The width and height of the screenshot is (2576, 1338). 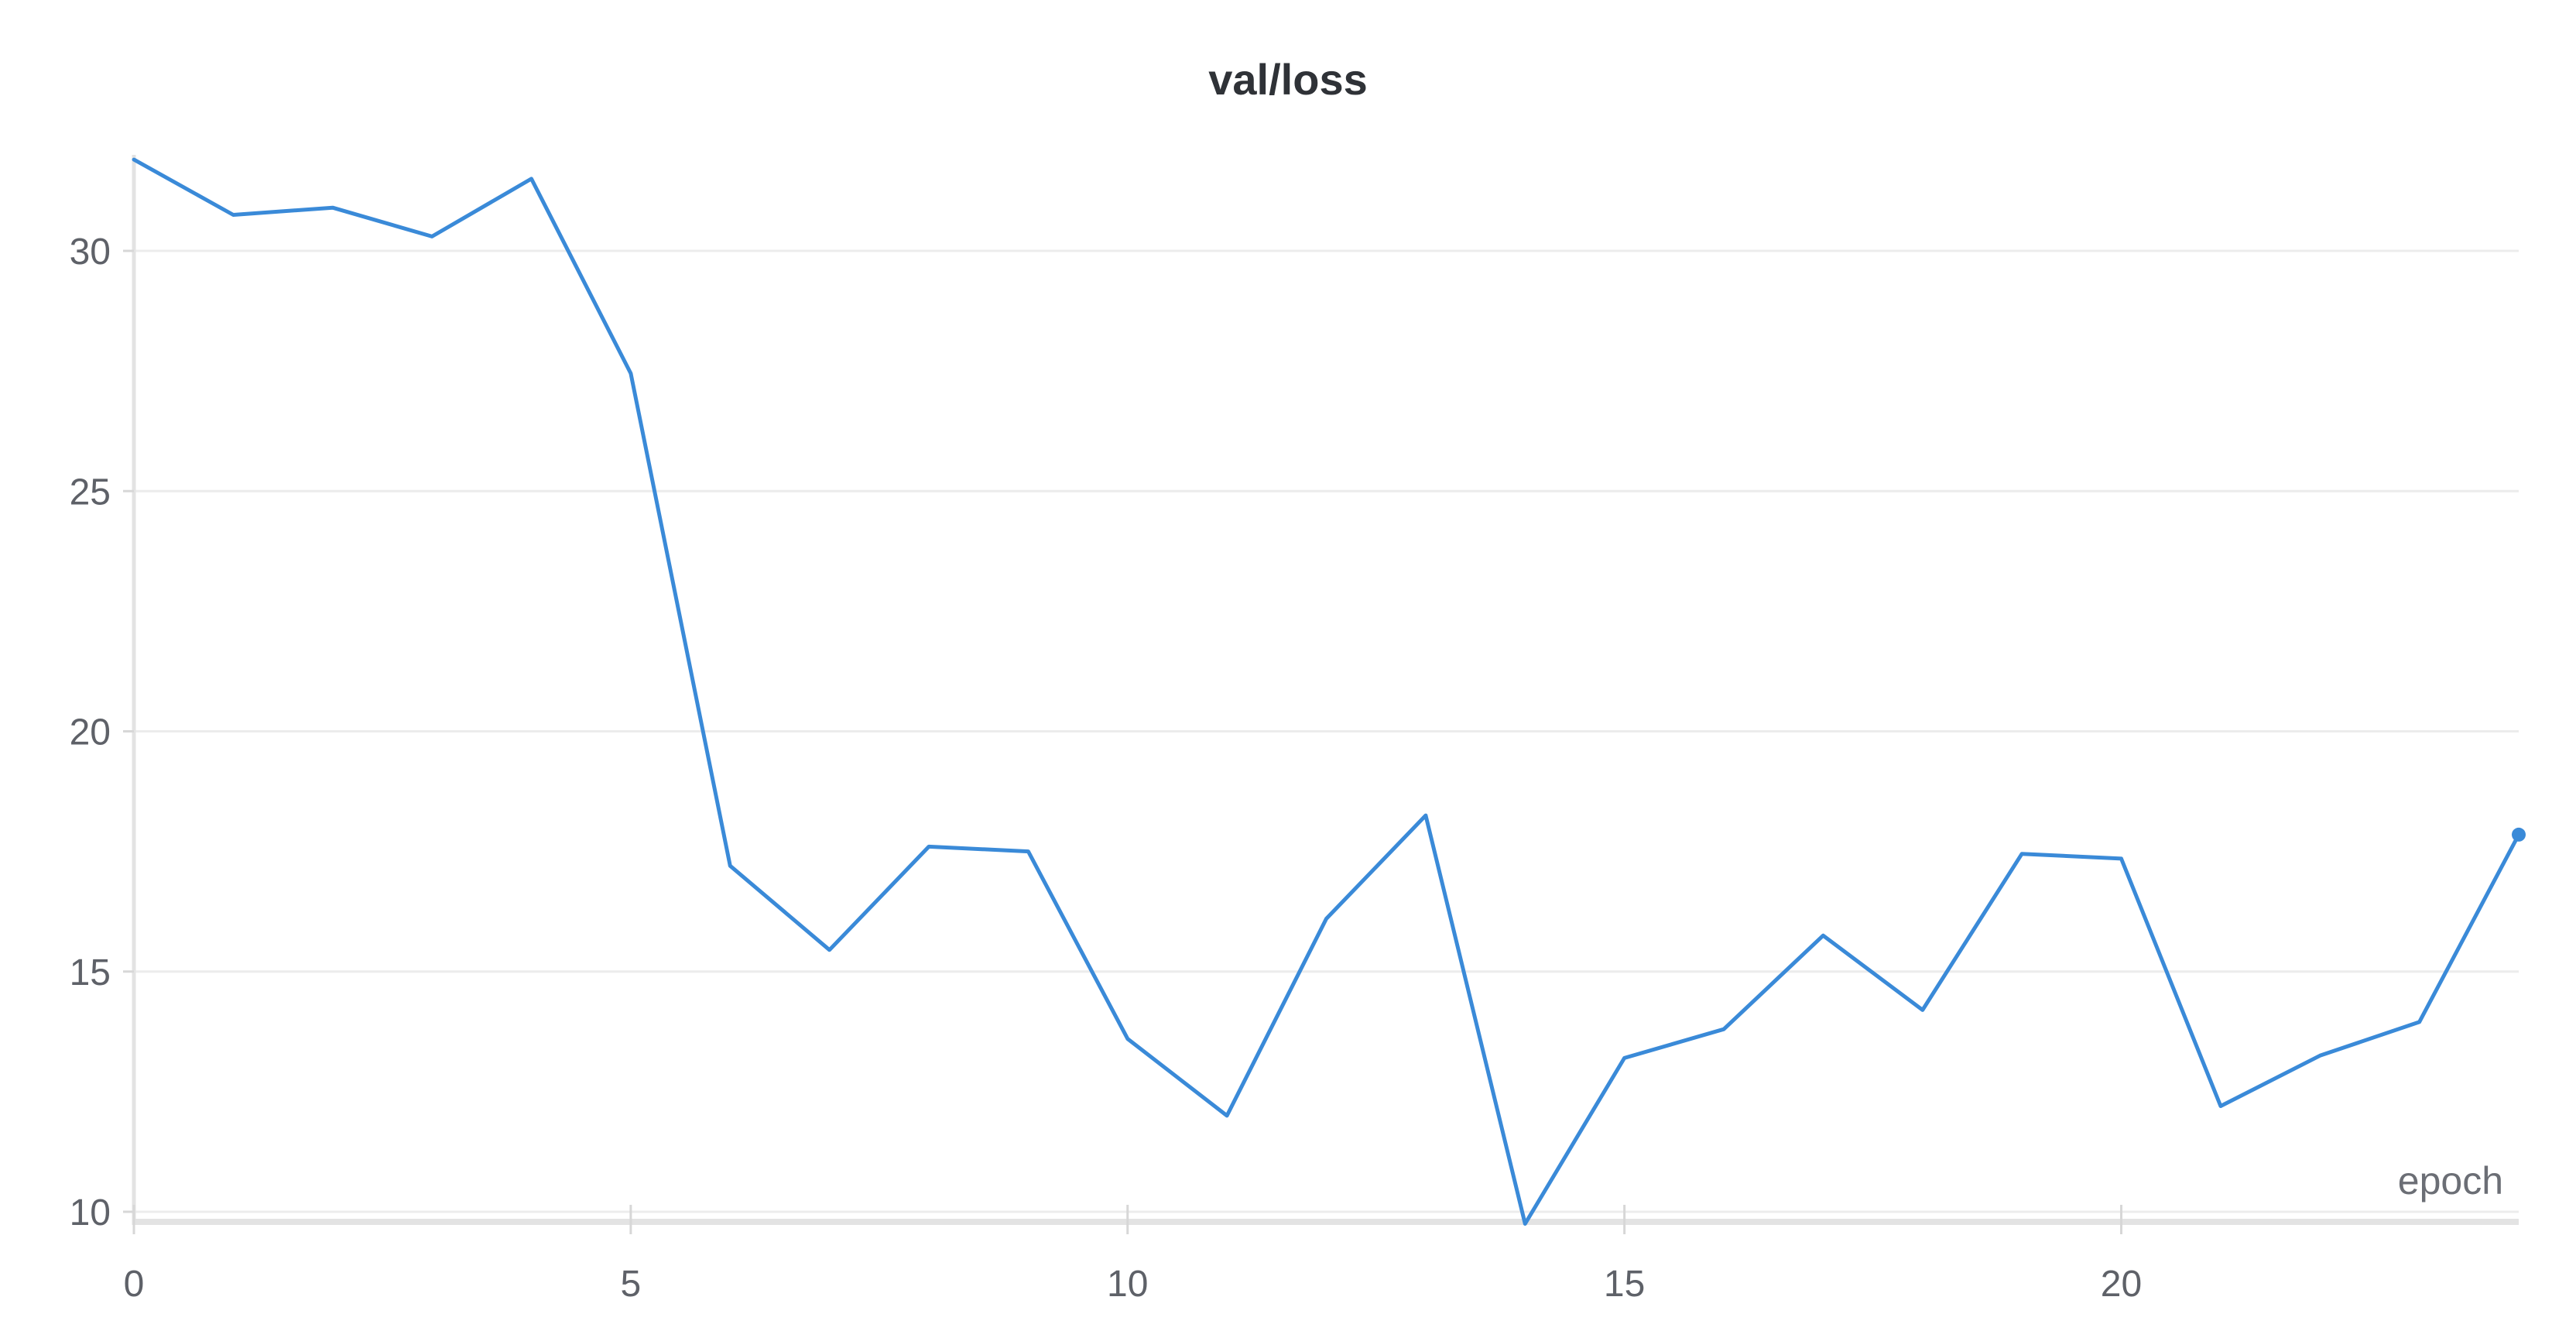 I want to click on y-tick-label: 15, so click(x=91, y=973).